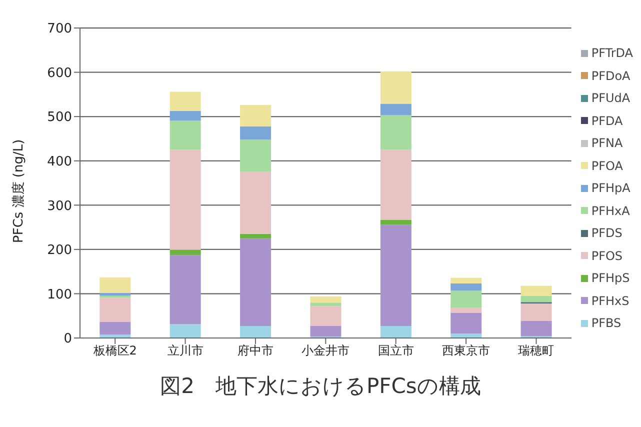  Describe the element at coordinates (606, 323) in the screenshot. I see `legend-label: PFBS` at that location.